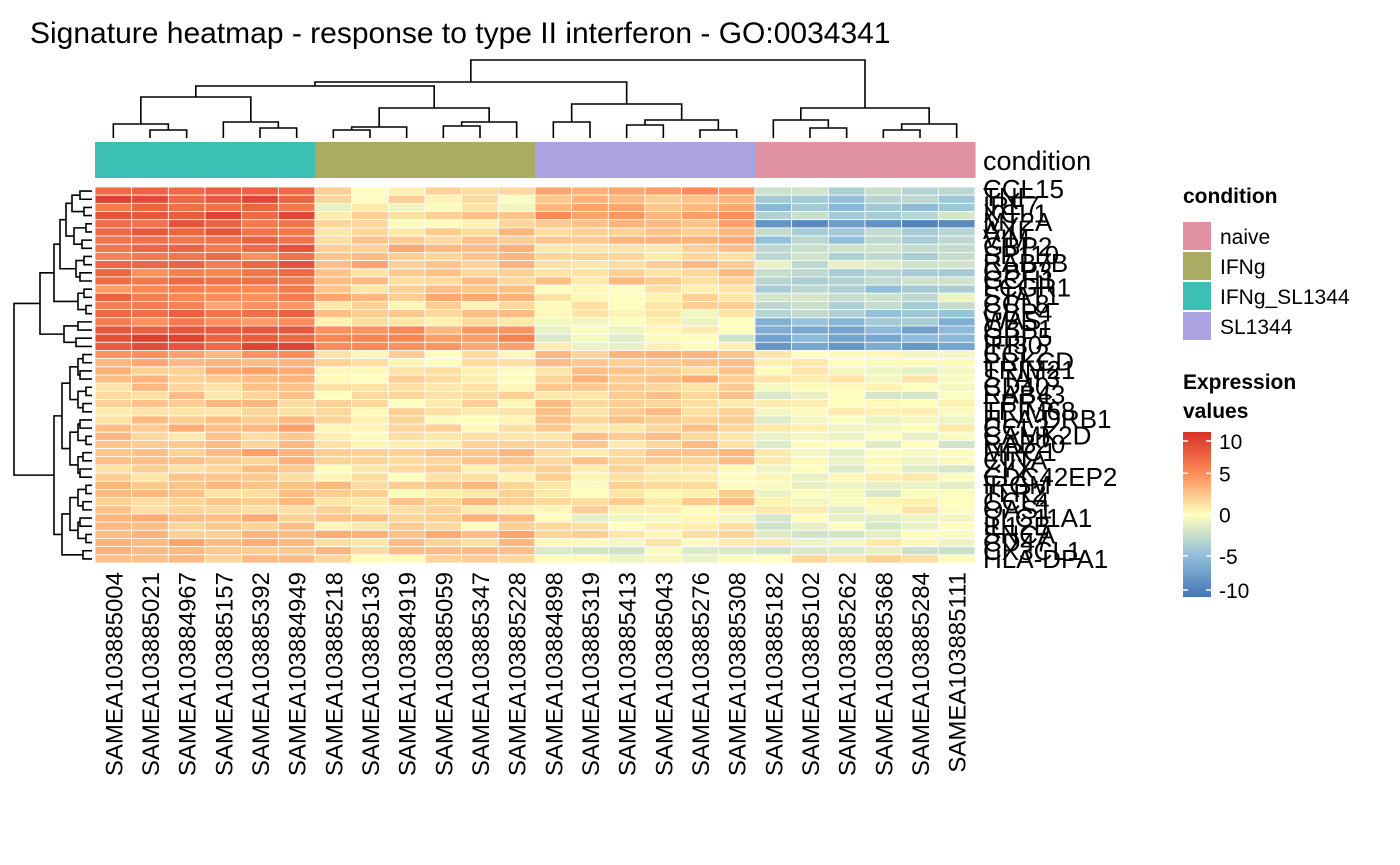  I want to click on column-label: SAMEA103885413, so click(628, 674).